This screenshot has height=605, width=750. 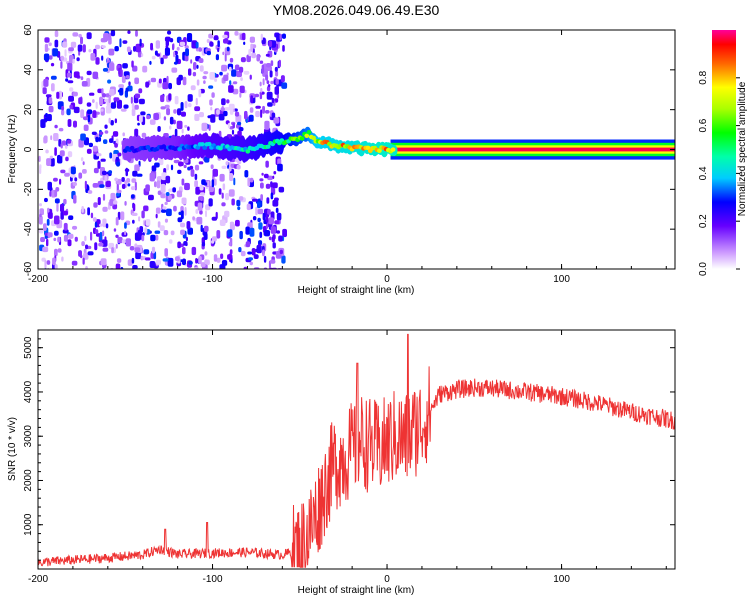 What do you see at coordinates (28, 436) in the screenshot?
I see `y-tick-label: 3000` at bounding box center [28, 436].